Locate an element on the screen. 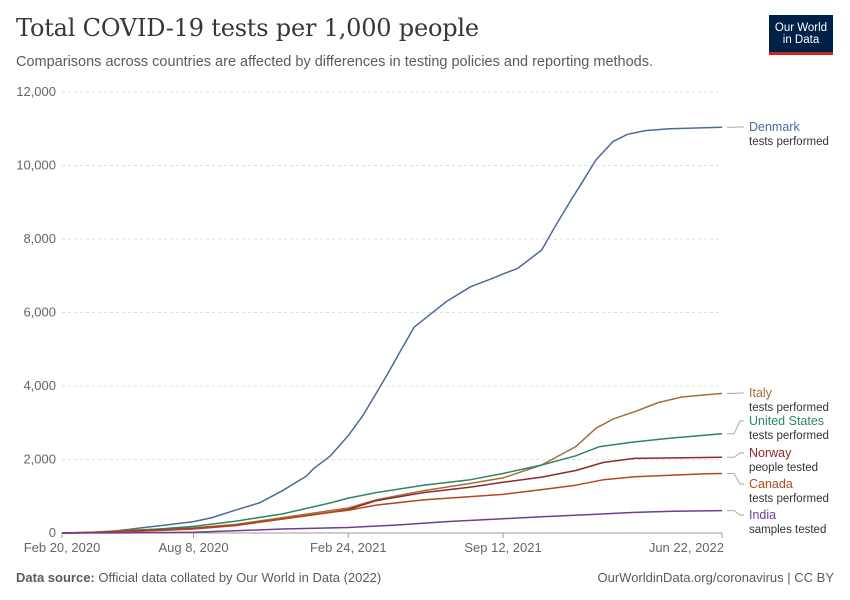 The image size is (850, 600). x-tick-label: Aug 8, 2020 is located at coordinates (193, 547).